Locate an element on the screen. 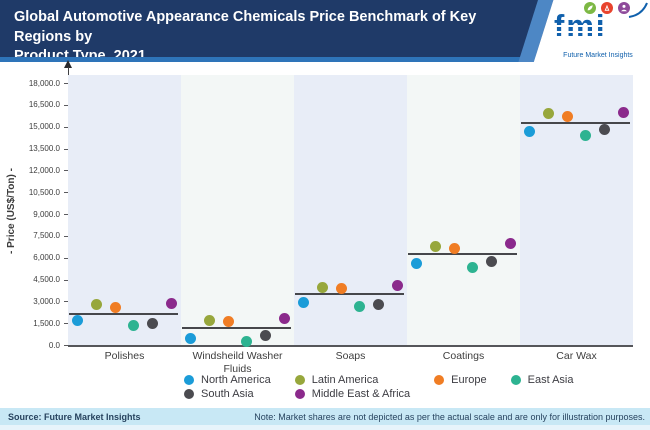 The width and height of the screenshot is (650, 430). flame-icon is located at coordinates (607, 8).